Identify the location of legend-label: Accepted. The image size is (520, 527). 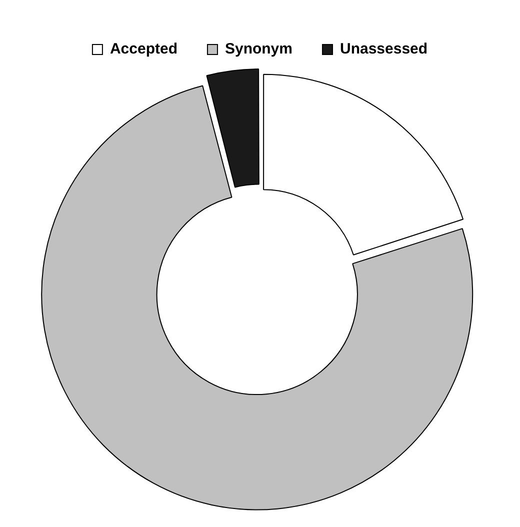
(144, 49).